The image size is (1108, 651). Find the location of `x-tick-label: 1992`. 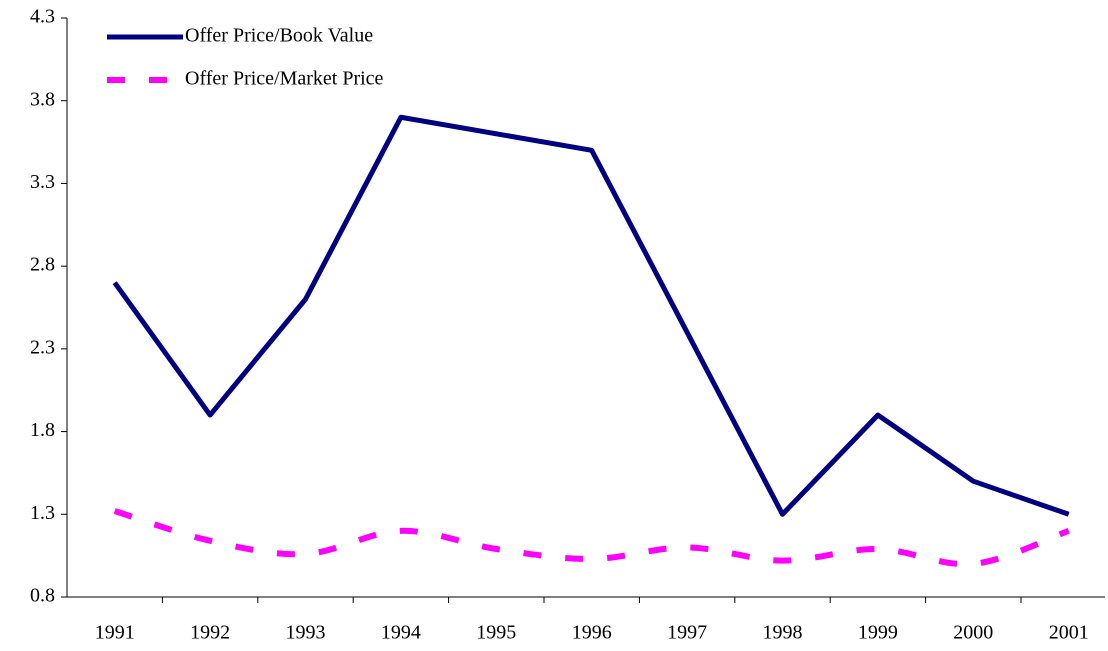

x-tick-label: 1992 is located at coordinates (210, 633).